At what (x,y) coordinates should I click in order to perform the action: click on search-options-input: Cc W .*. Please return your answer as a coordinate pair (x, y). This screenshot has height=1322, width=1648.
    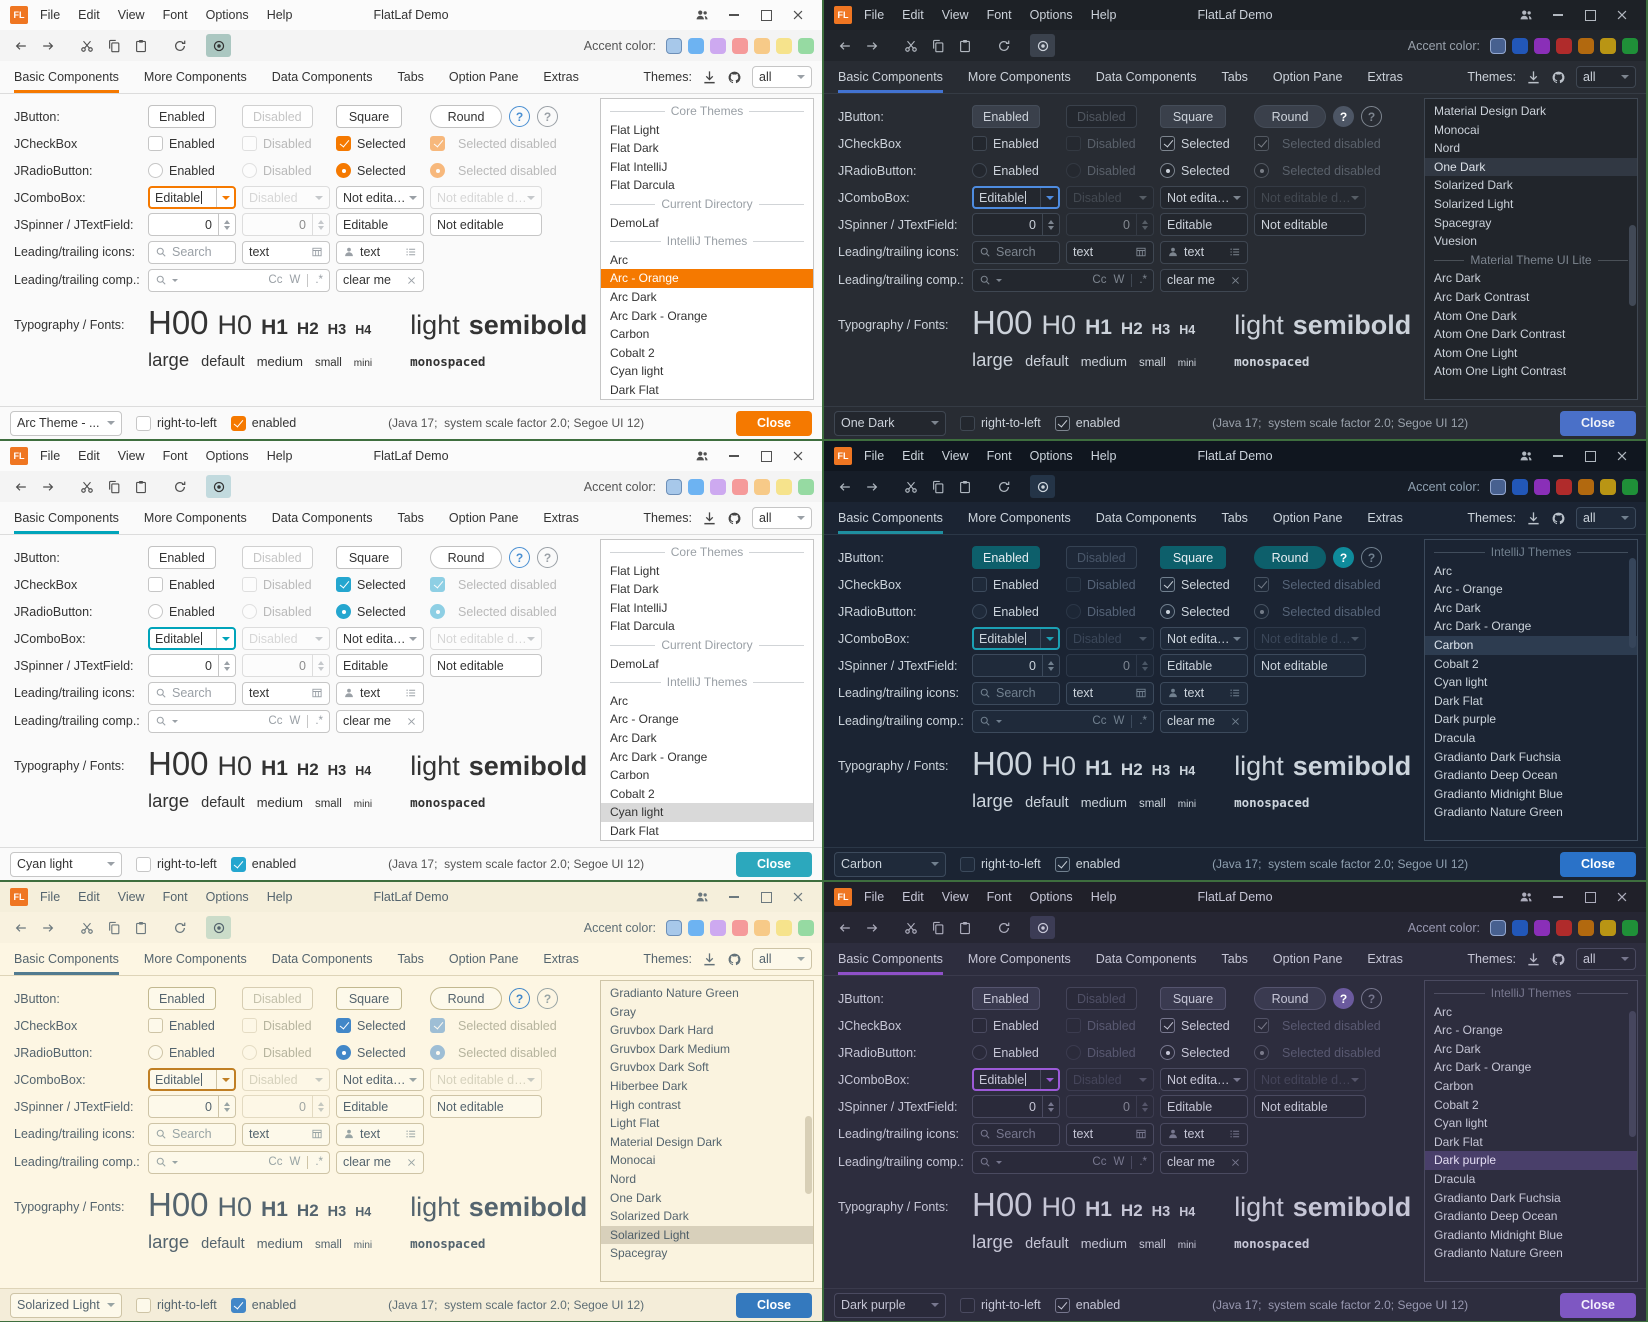
    Looking at the image, I should click on (1063, 721).